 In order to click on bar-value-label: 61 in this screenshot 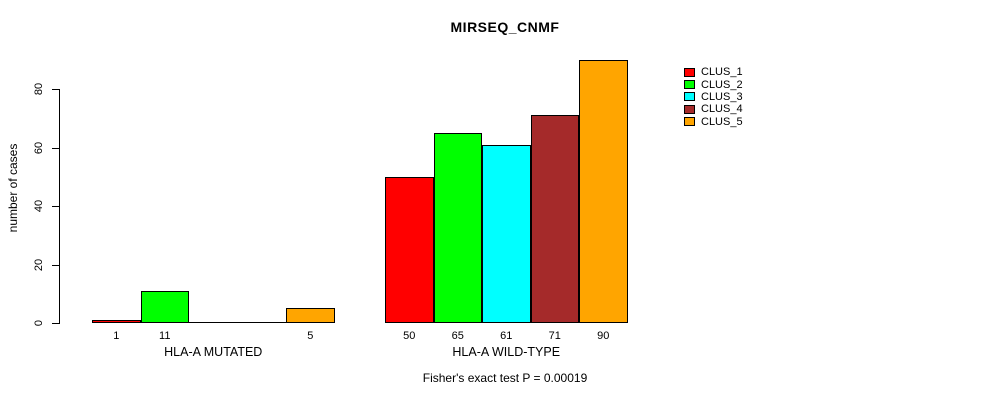, I will do `click(506, 336)`.